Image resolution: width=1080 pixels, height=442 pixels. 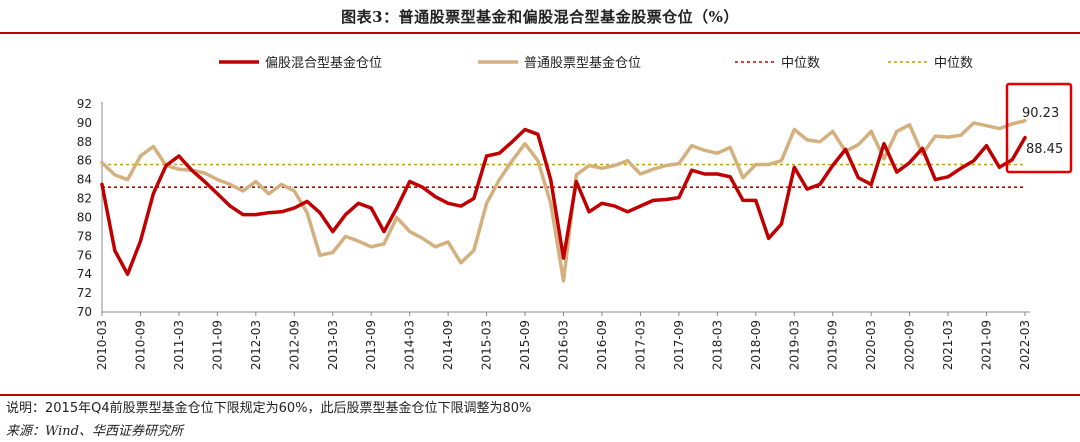 I want to click on x-tick-label: 2020-03, so click(x=871, y=345).